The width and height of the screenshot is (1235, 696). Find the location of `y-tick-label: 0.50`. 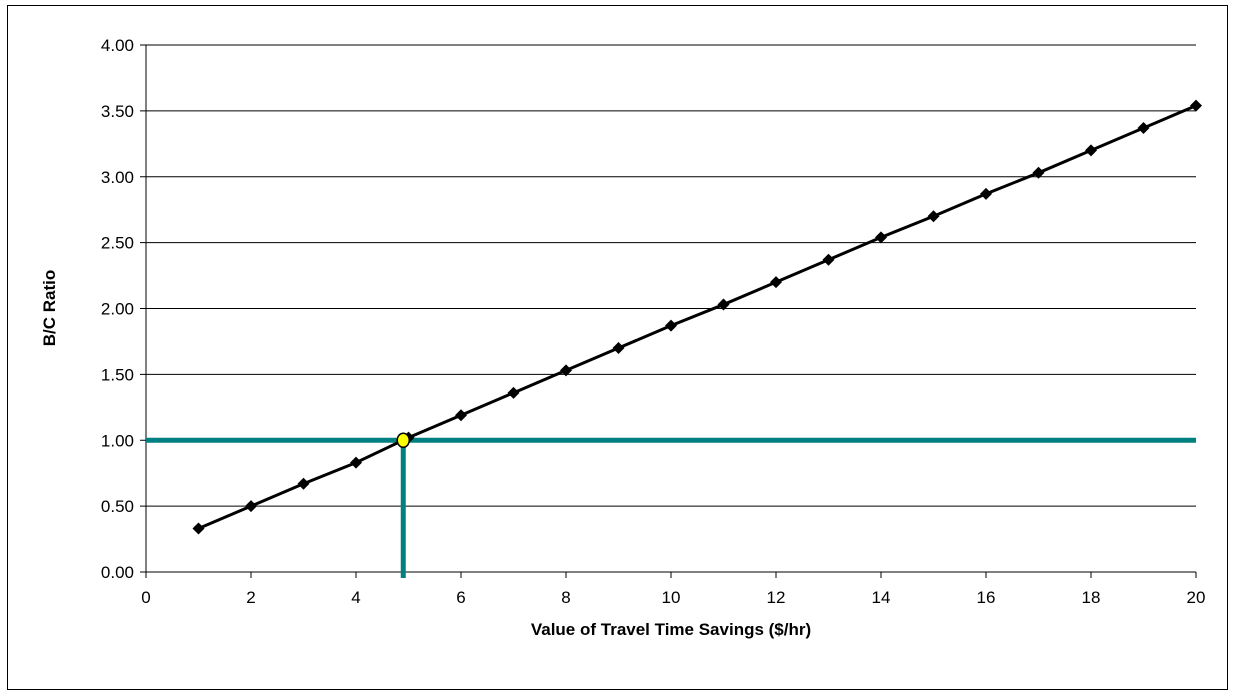

y-tick-label: 0.50 is located at coordinates (117, 506).